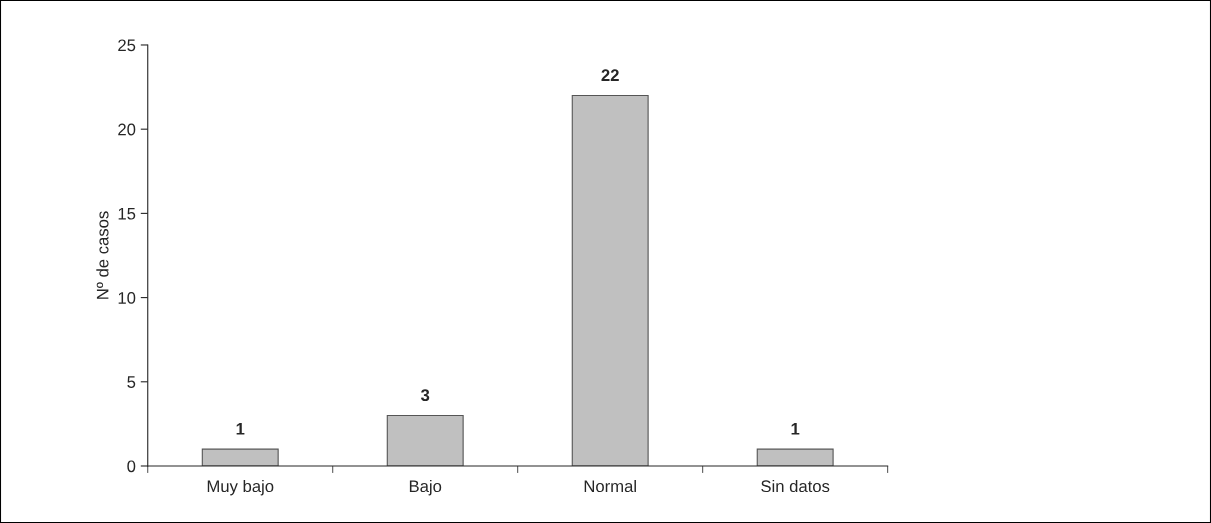 This screenshot has height=523, width=1211. What do you see at coordinates (102, 255) in the screenshot?
I see `y-axis-title: Nº de casos` at bounding box center [102, 255].